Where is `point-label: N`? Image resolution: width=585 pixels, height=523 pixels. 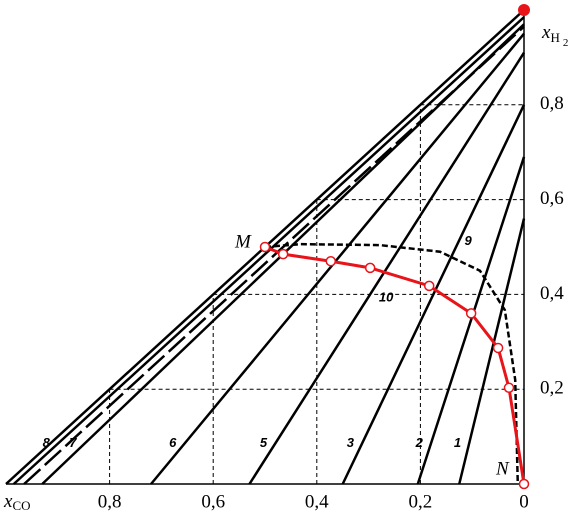 point-label: N is located at coordinates (502, 468).